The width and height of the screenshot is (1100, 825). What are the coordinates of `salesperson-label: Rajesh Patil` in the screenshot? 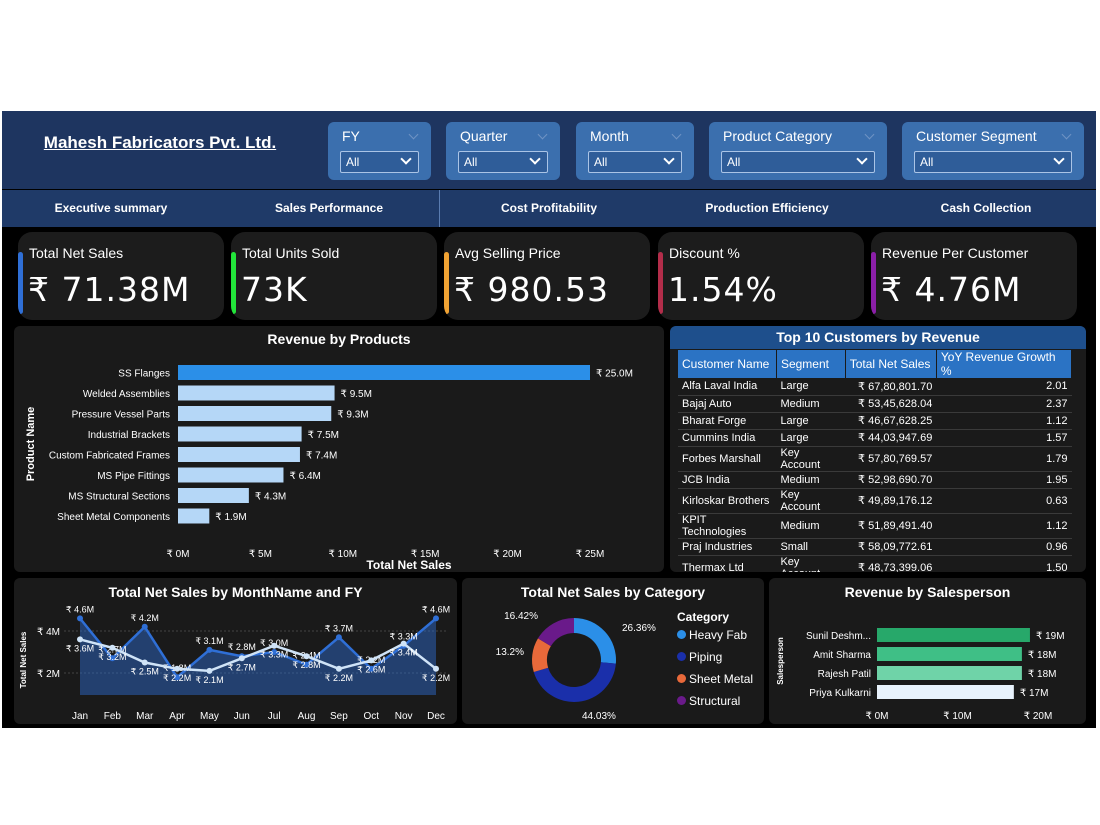 It's located at (844, 674).